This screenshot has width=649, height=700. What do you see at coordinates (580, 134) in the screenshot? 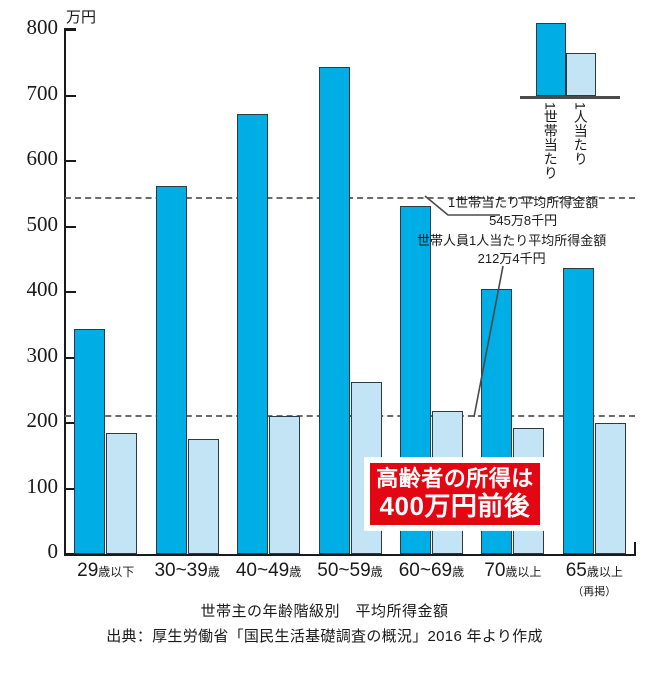
I see `legend-label-person: 1人当たり` at bounding box center [580, 134].